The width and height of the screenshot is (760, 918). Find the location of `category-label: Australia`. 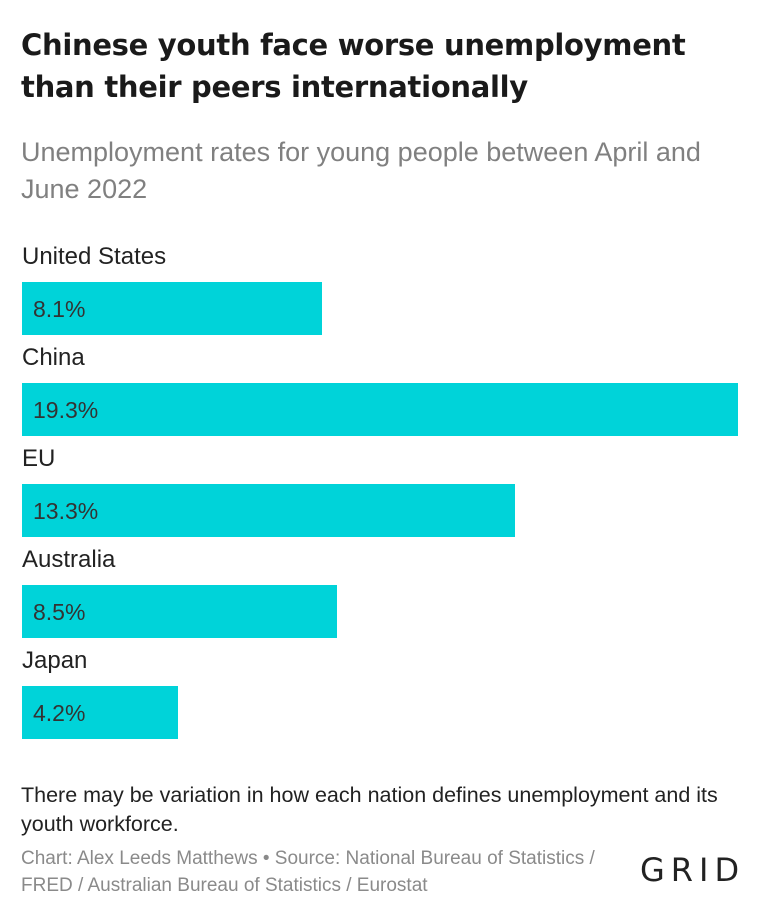

category-label: Australia is located at coordinates (69, 559).